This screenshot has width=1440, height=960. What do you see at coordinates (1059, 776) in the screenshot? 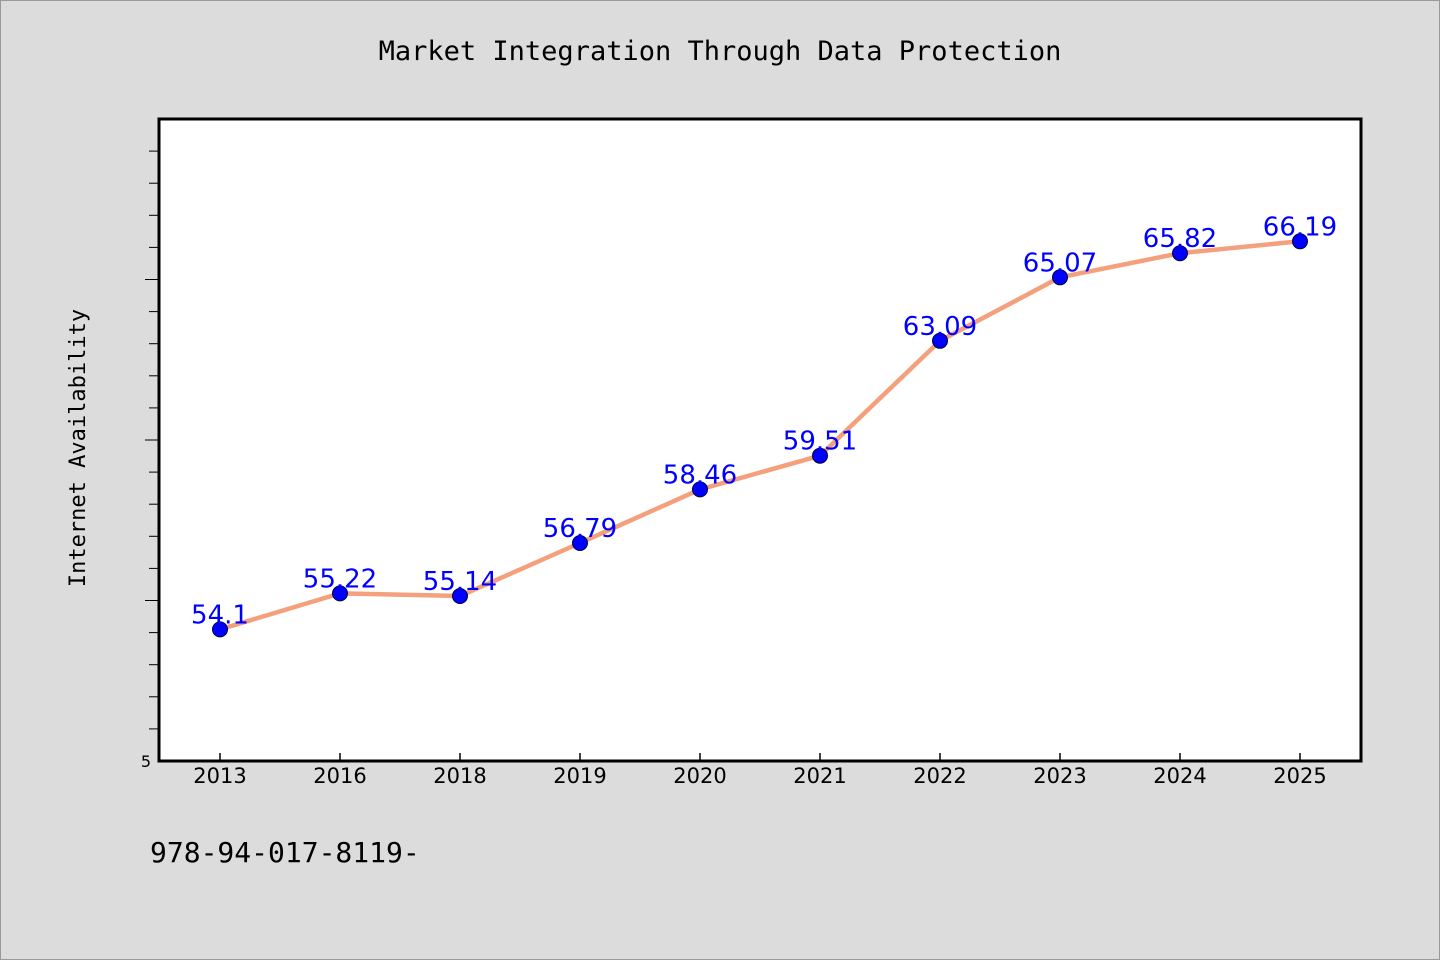
I see `x-tick-label-2023: 2023` at bounding box center [1059, 776].